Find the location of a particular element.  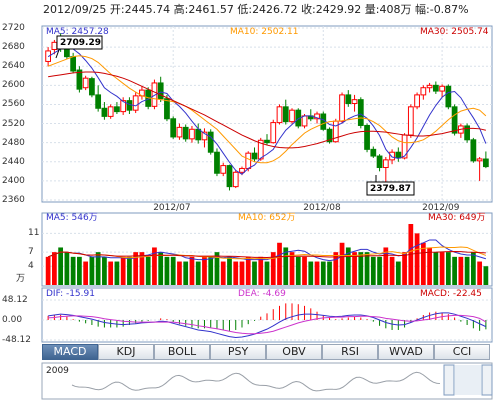

high-callout-text: 2709.29 is located at coordinates (80, 43).